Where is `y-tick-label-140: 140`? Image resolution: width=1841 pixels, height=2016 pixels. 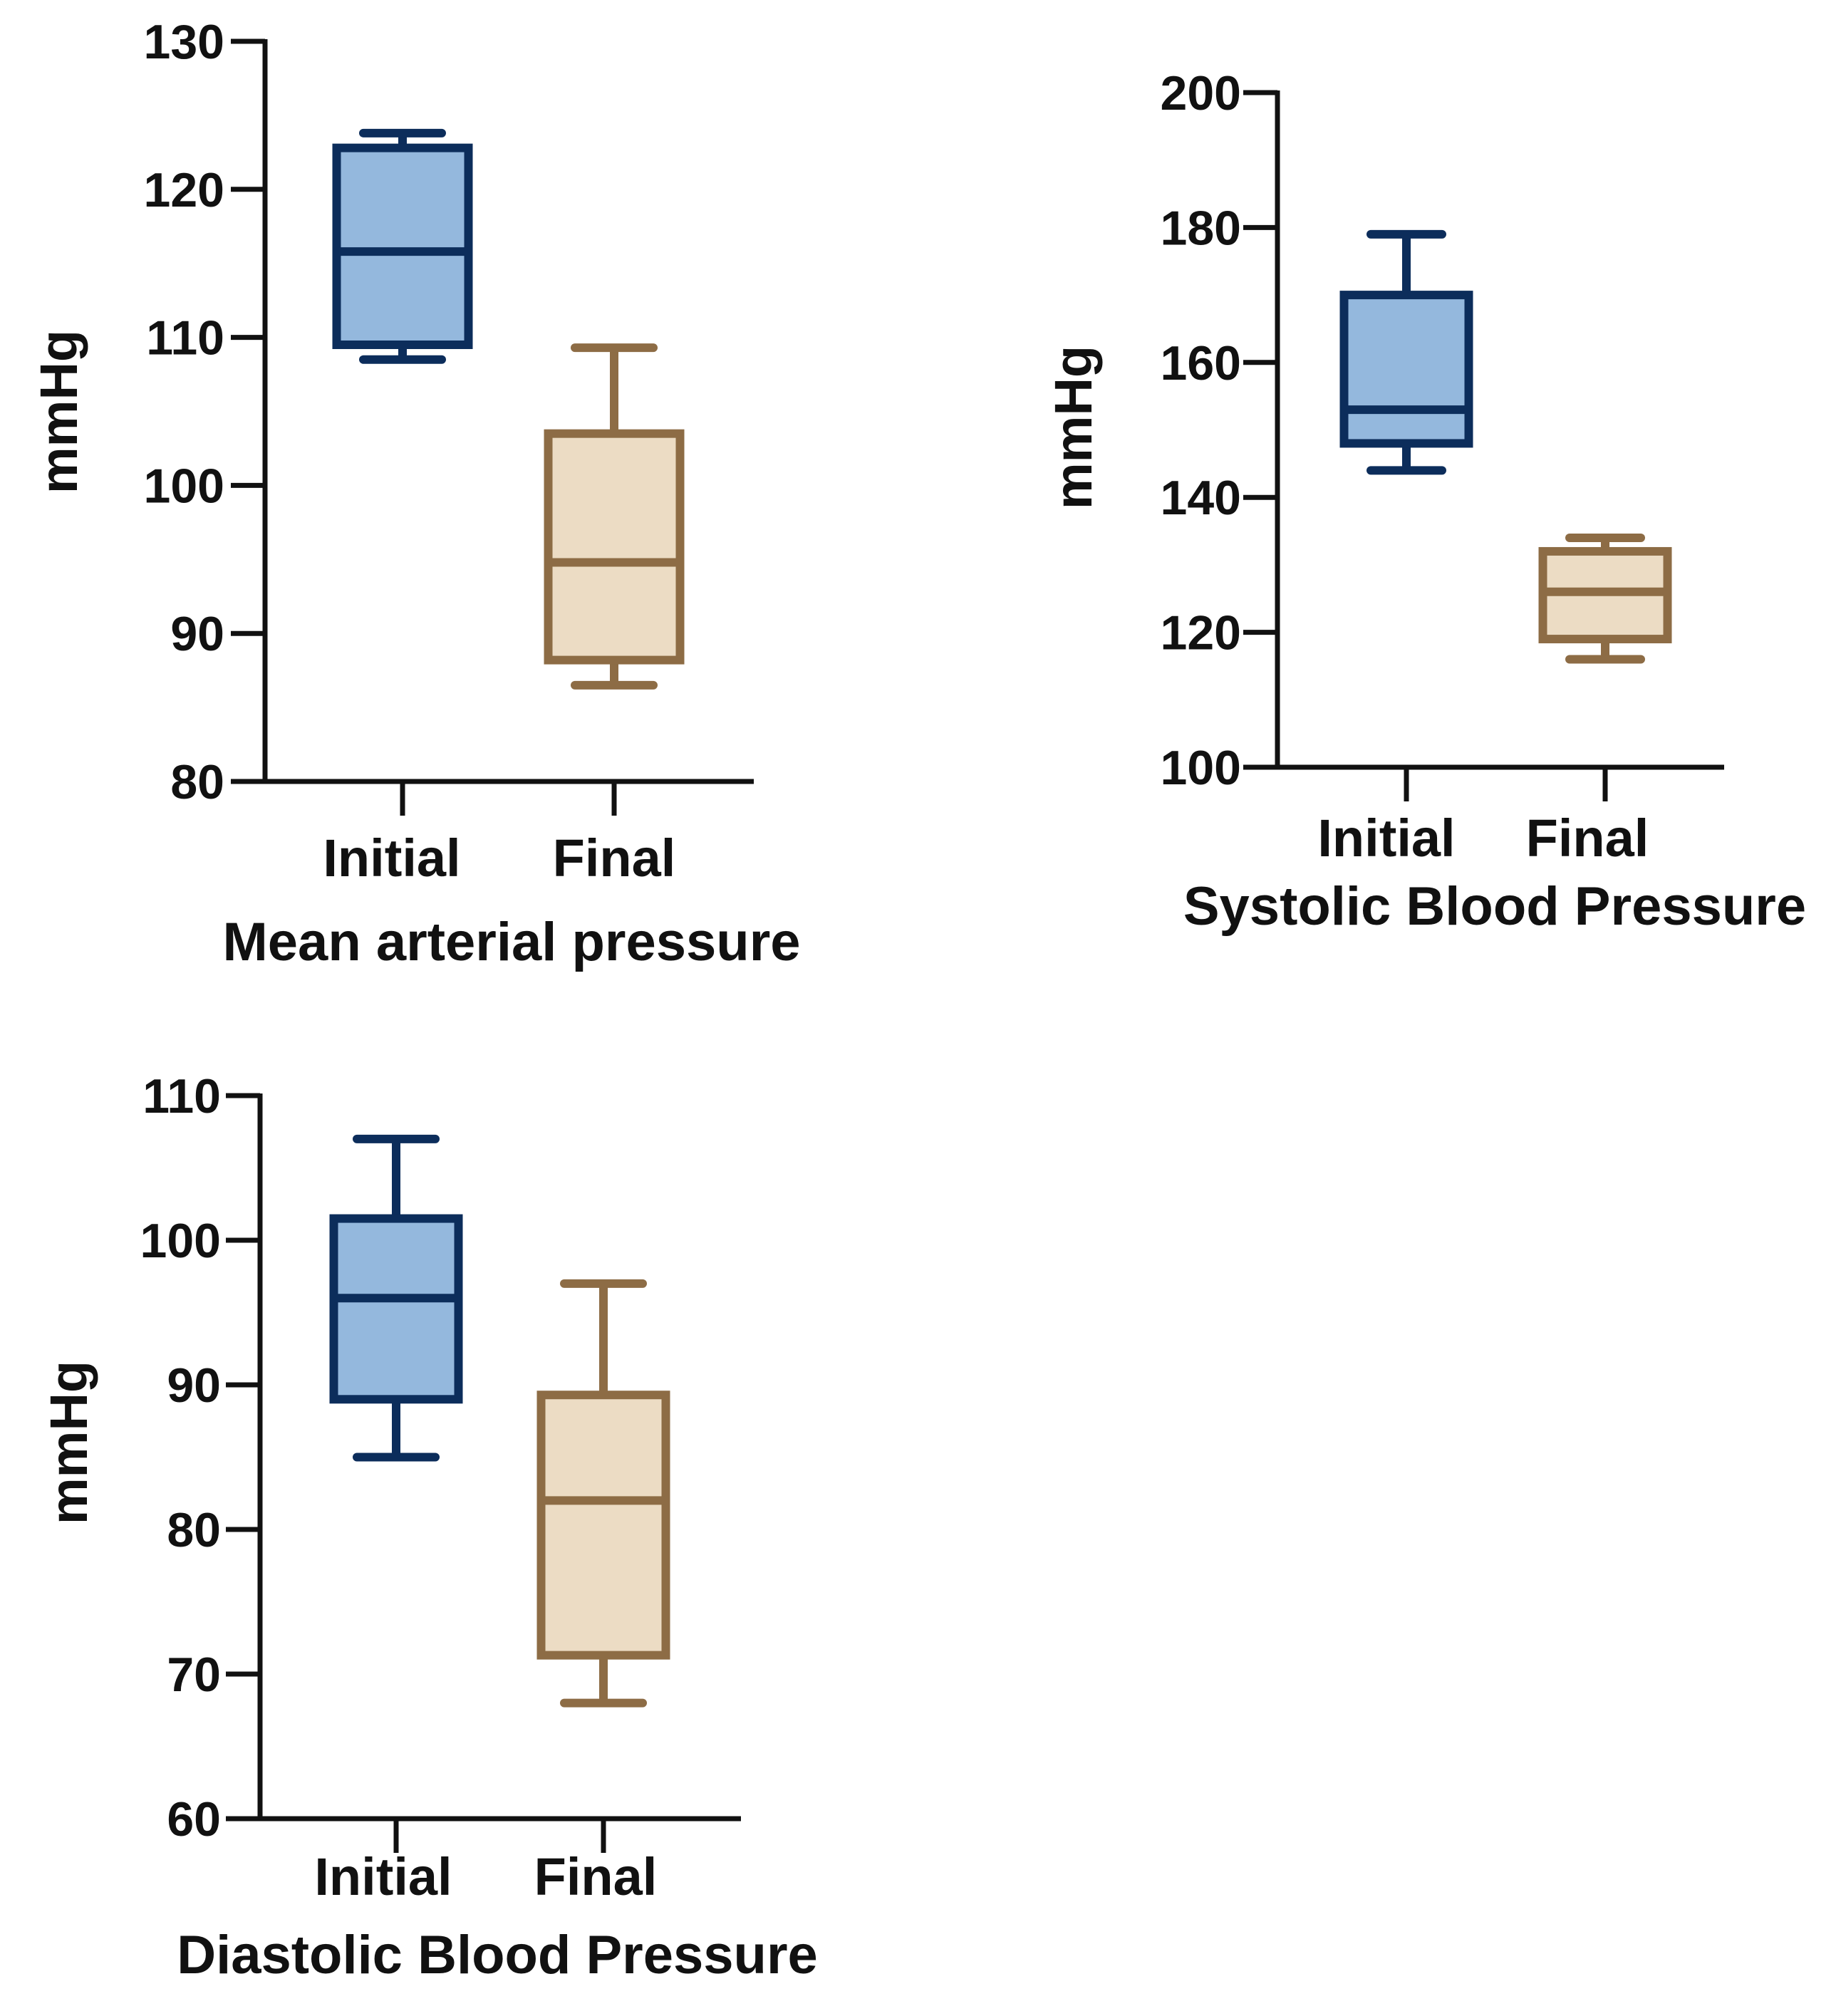 y-tick-label-140: 140 is located at coordinates (1201, 498).